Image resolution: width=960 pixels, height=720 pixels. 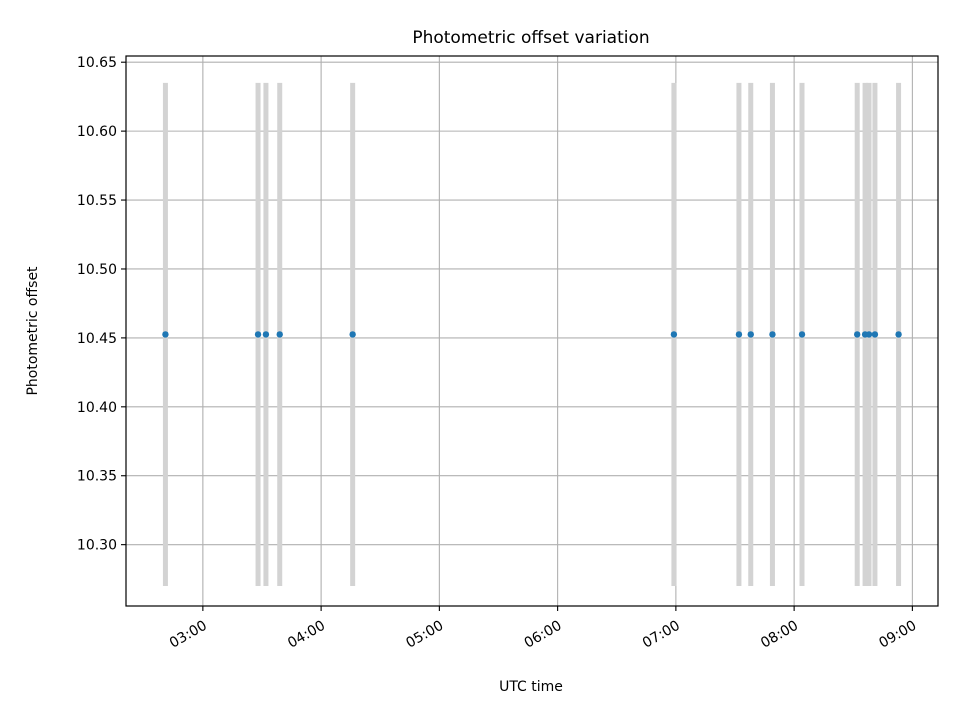 I want to click on y-tick-label: 10.60, so click(x=97, y=132).